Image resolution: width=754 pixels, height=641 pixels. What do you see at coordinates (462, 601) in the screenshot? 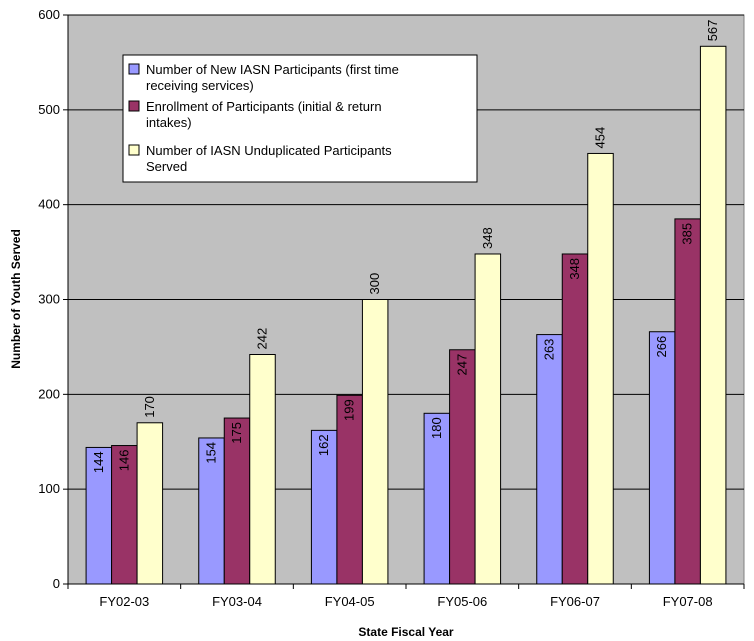
I see `x-tick-label: FY05-06` at bounding box center [462, 601].